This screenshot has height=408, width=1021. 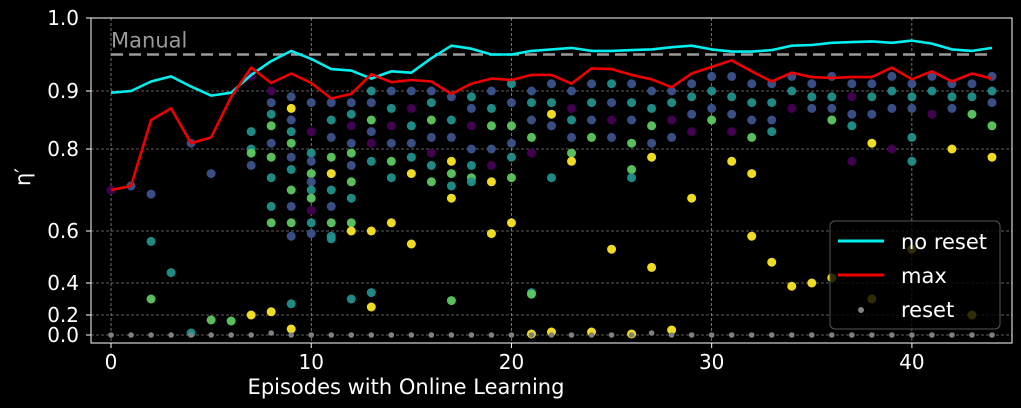 I want to click on y-tick-label: 0.8, so click(x=63, y=149).